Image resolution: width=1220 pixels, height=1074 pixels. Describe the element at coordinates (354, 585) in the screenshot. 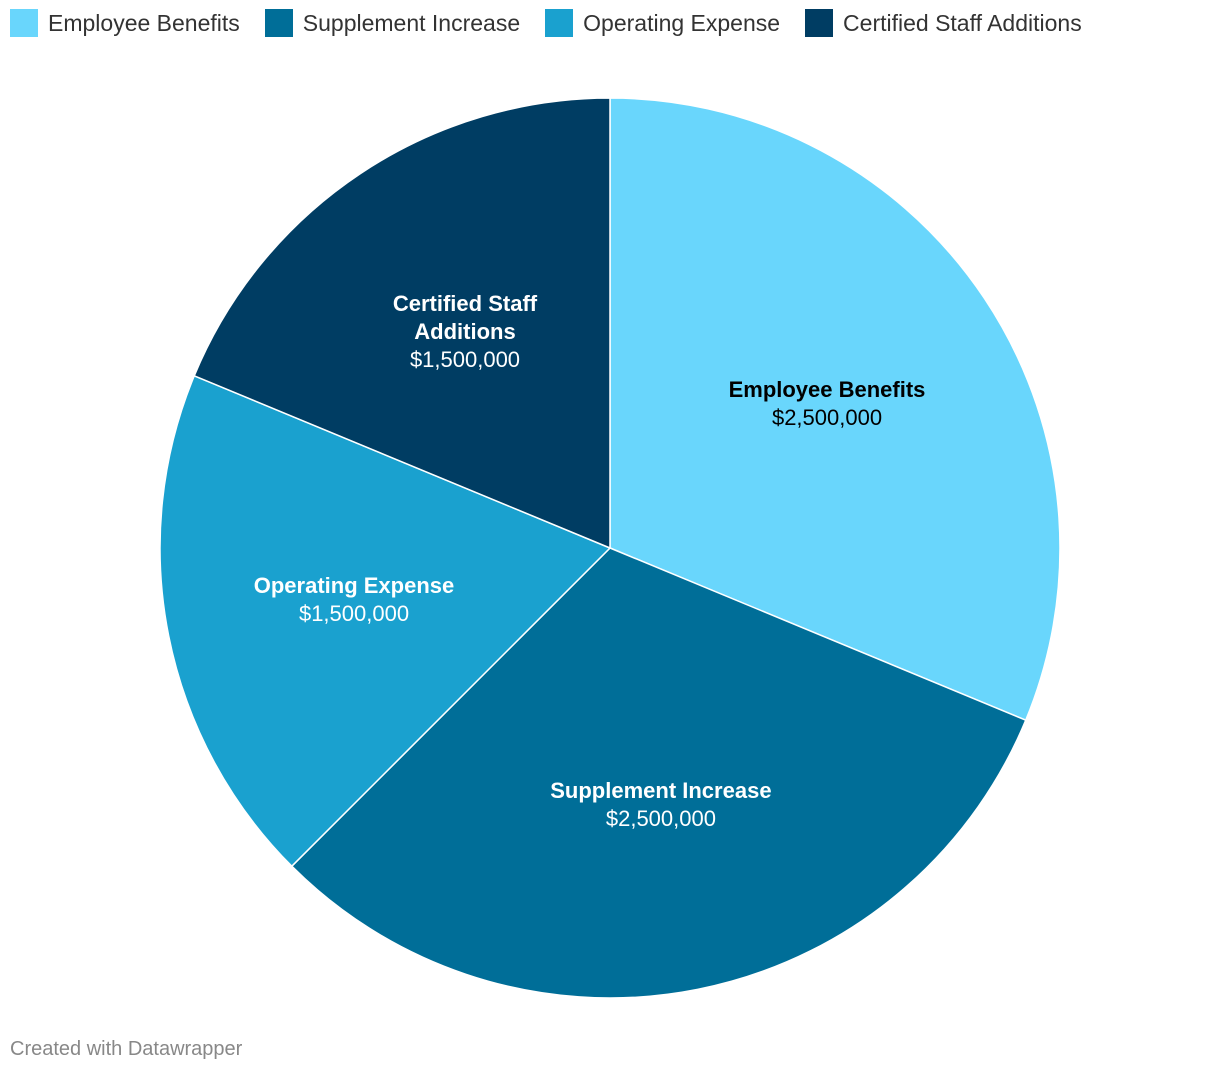

I see `slice-label-name: Operating Expense` at that location.